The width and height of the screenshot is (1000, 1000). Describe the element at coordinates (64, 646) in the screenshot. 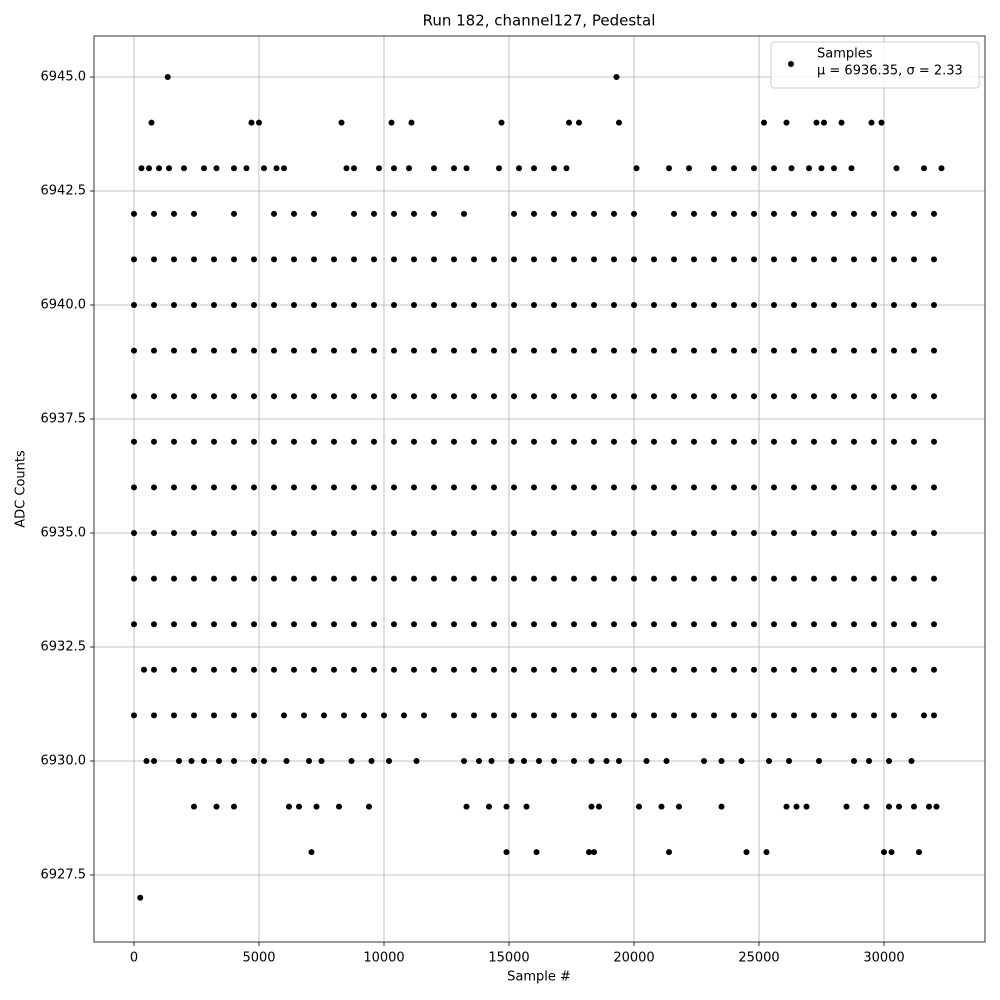

I see `y-tick-label: 6932.5` at that location.